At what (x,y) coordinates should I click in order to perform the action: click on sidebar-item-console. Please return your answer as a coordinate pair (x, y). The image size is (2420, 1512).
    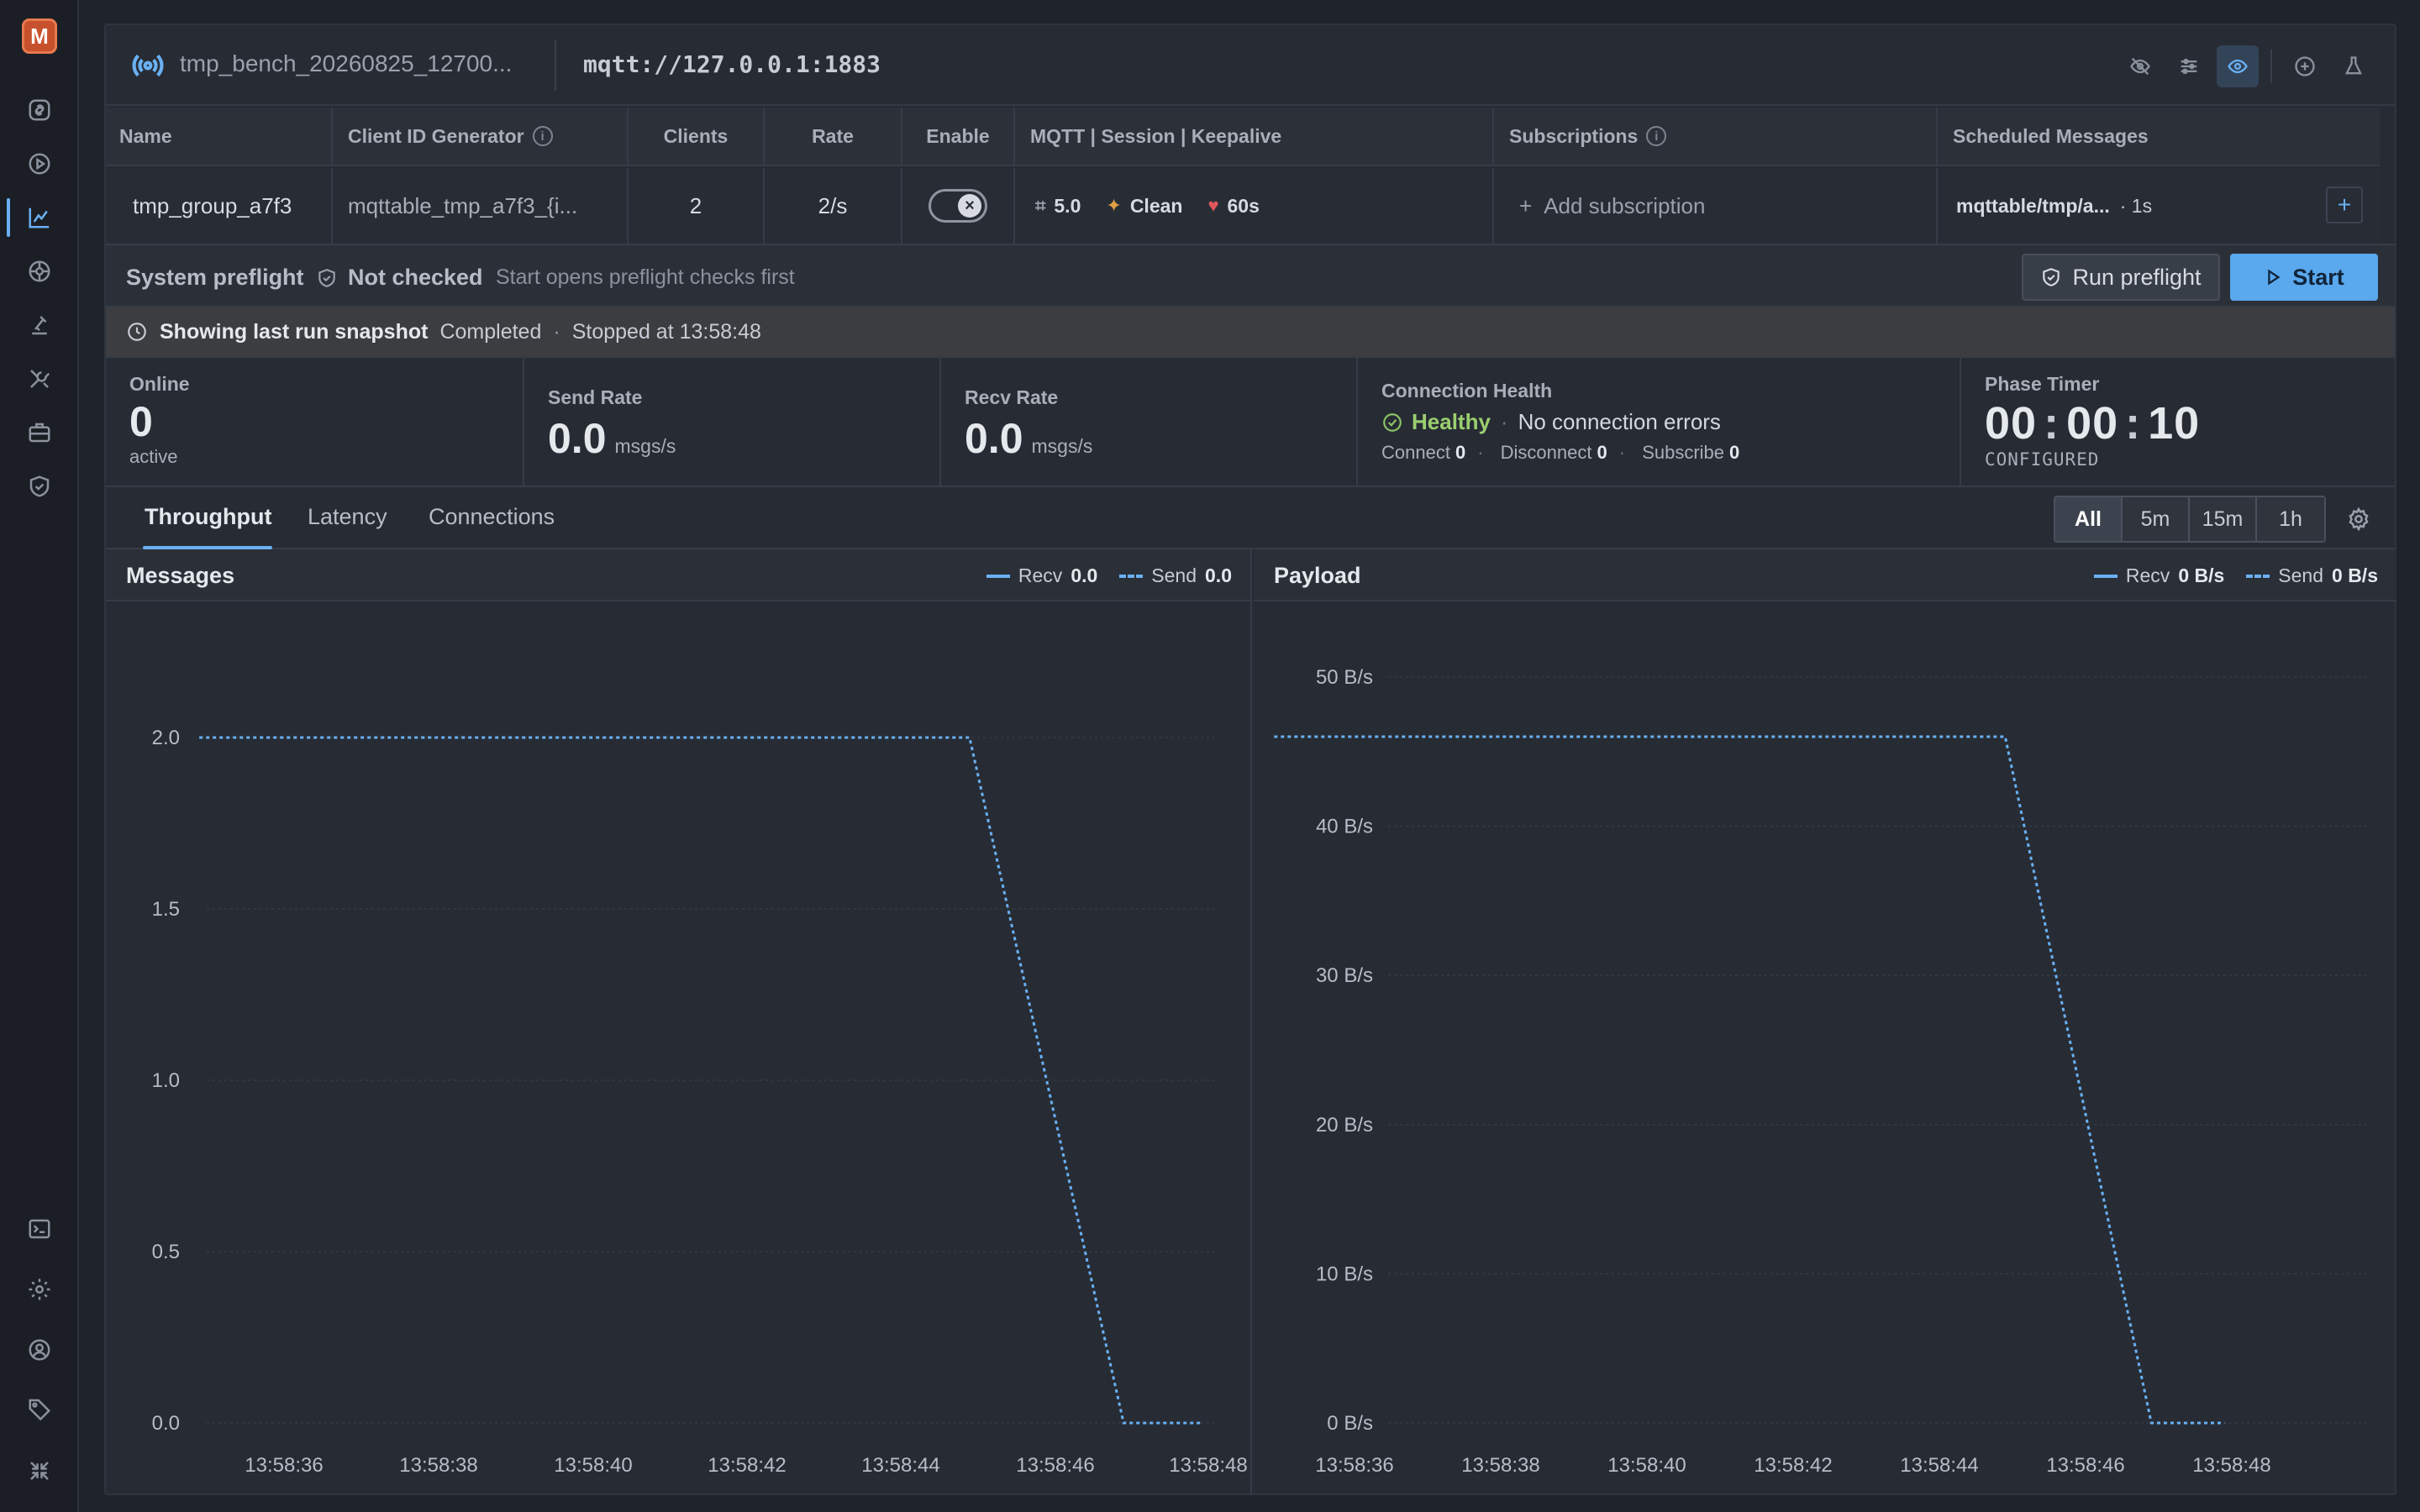
    Looking at the image, I should click on (39, 1229).